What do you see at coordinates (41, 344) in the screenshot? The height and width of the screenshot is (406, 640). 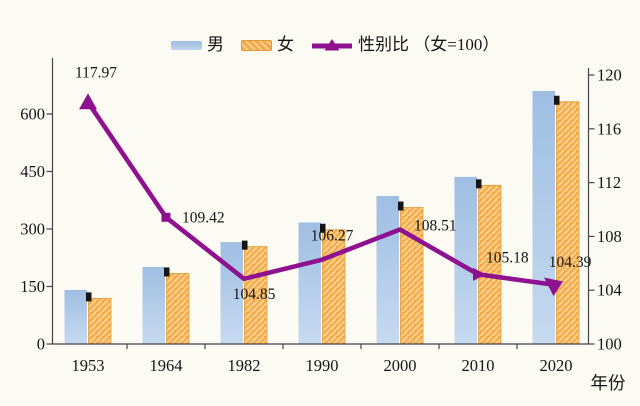 I see `left-axis-tick-label: 0` at bounding box center [41, 344].